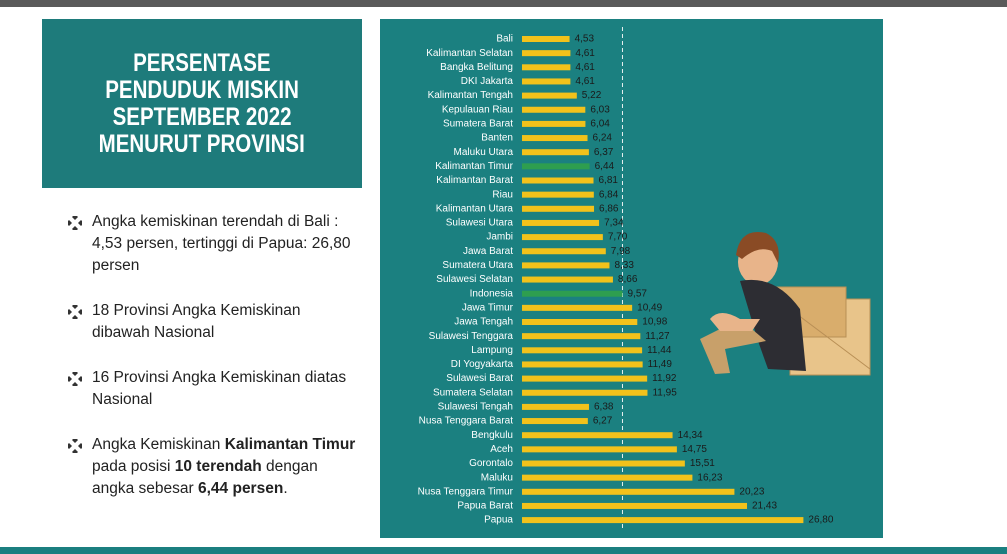 The width and height of the screenshot is (1007, 554). Describe the element at coordinates (497, 477) in the screenshot. I see `category-label: Maluku` at that location.